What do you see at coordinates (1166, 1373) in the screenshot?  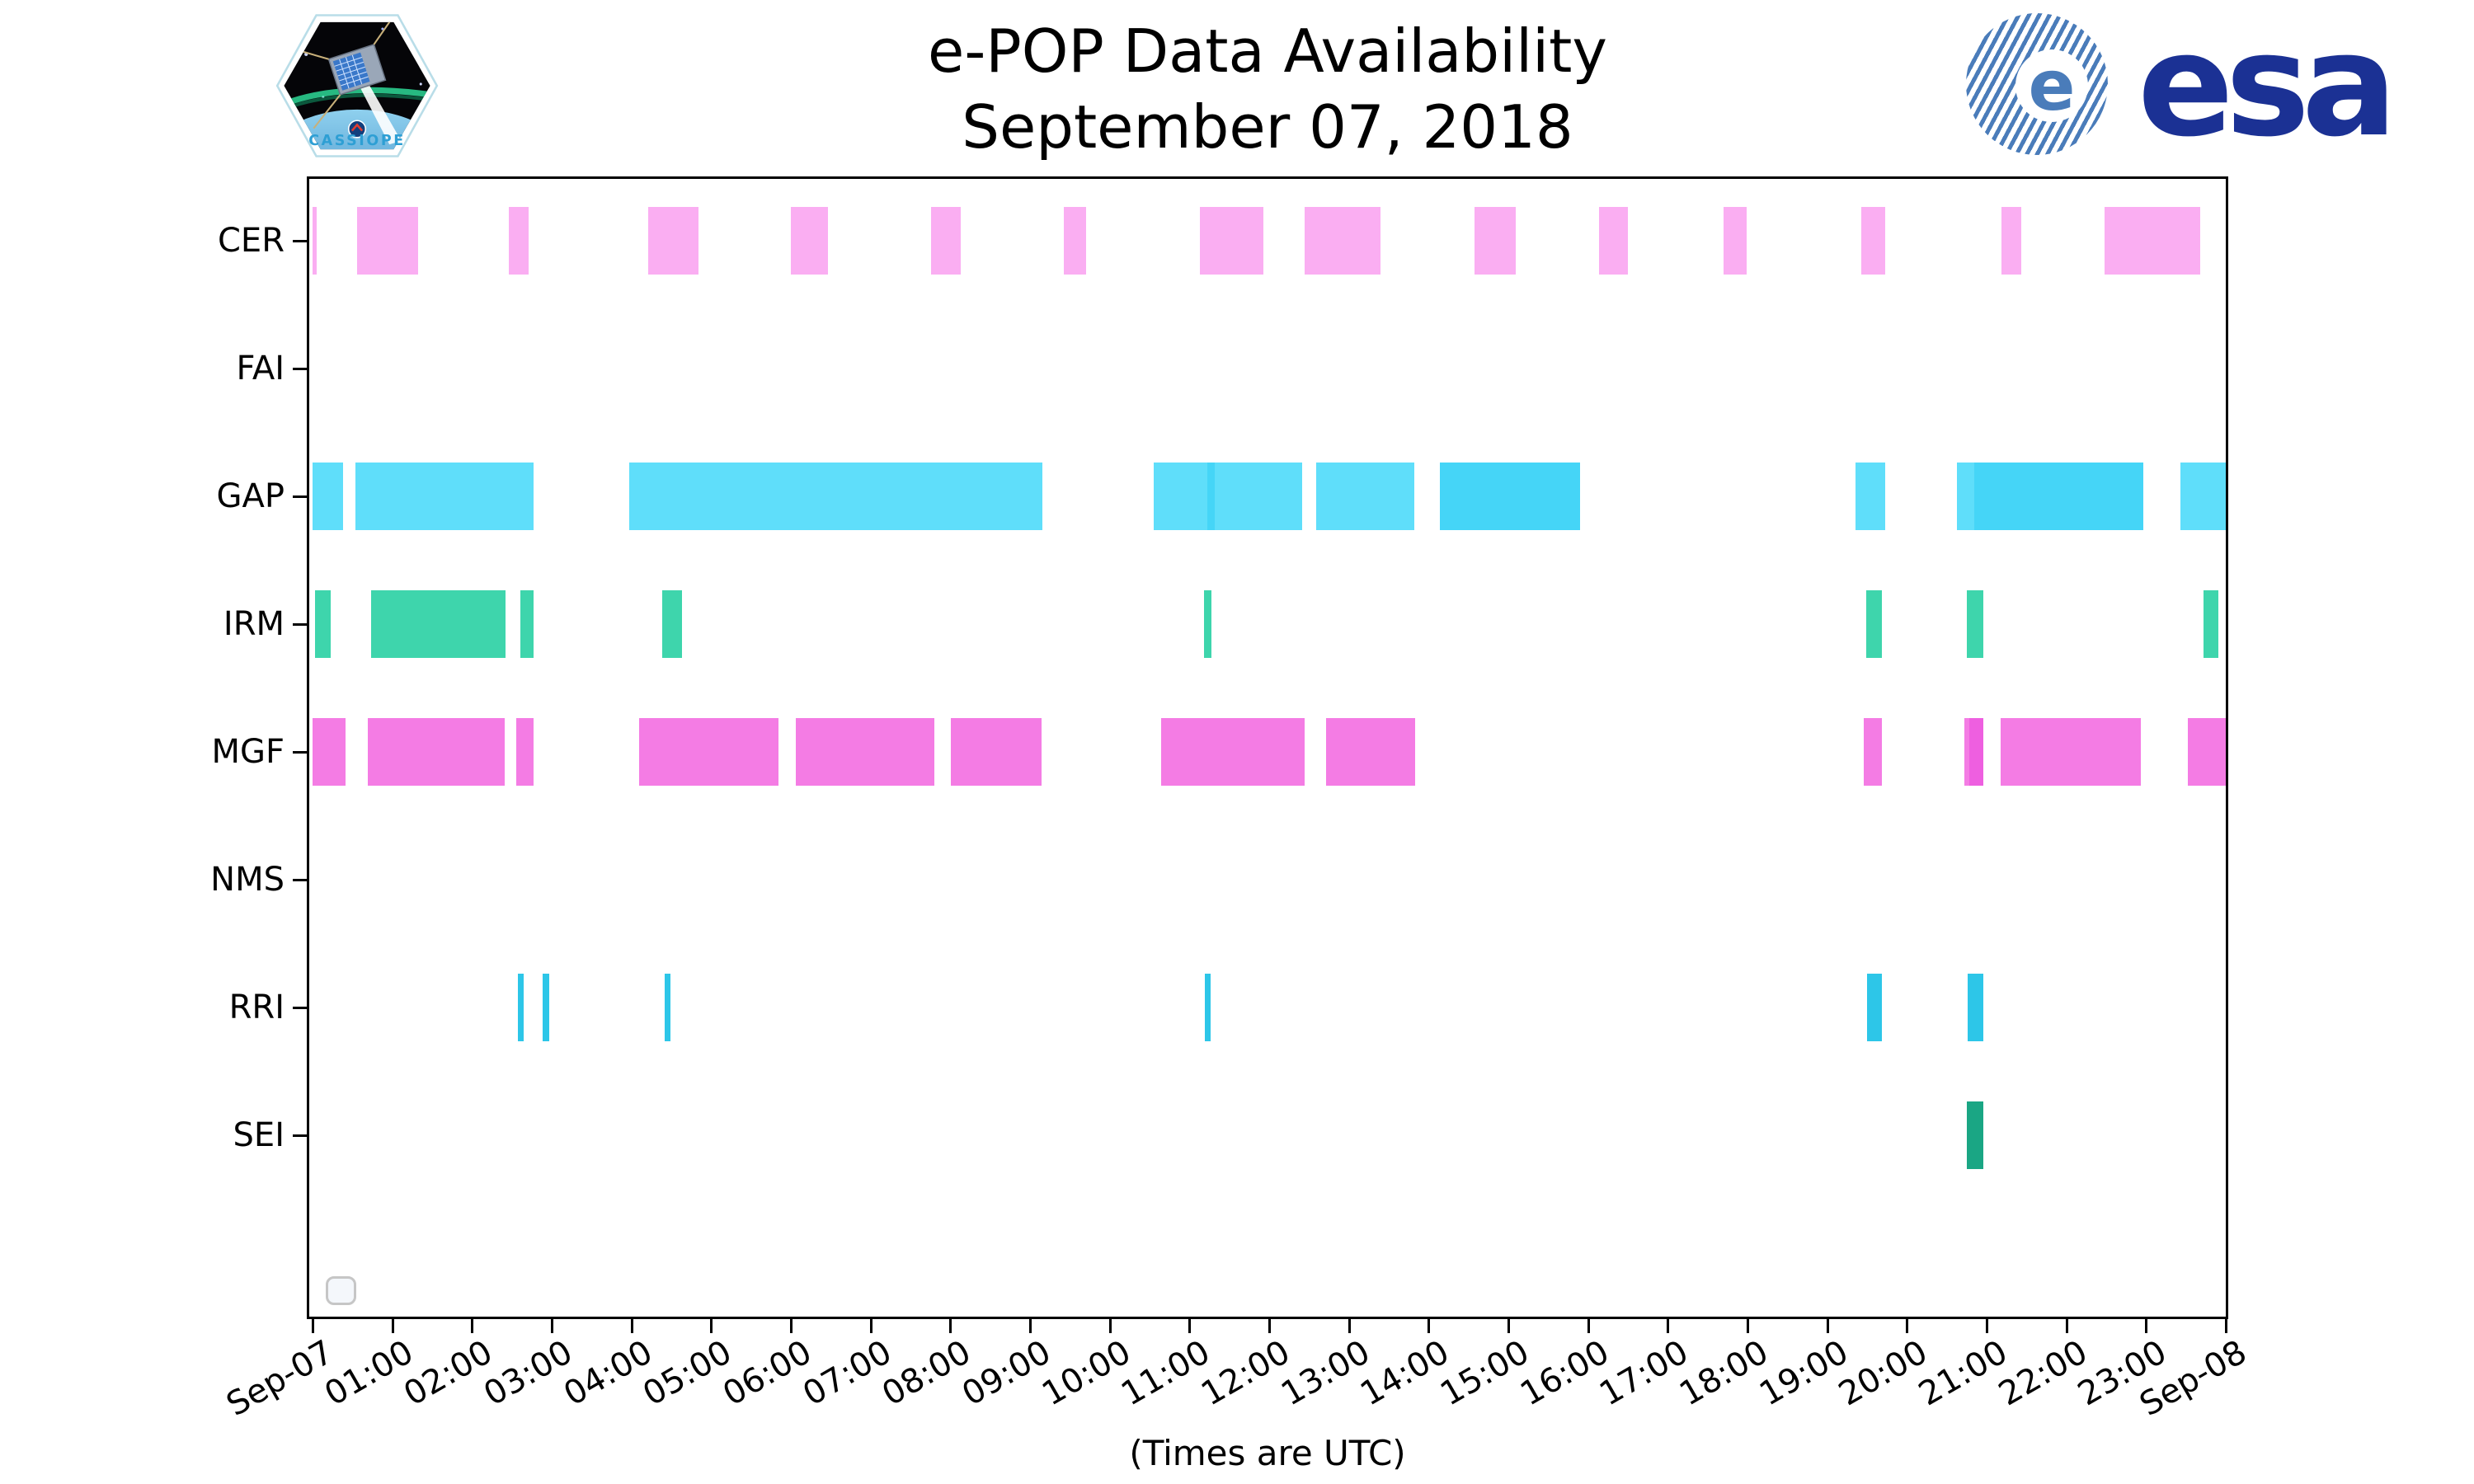 I see `x-tick-label-11: 11:00` at bounding box center [1166, 1373].